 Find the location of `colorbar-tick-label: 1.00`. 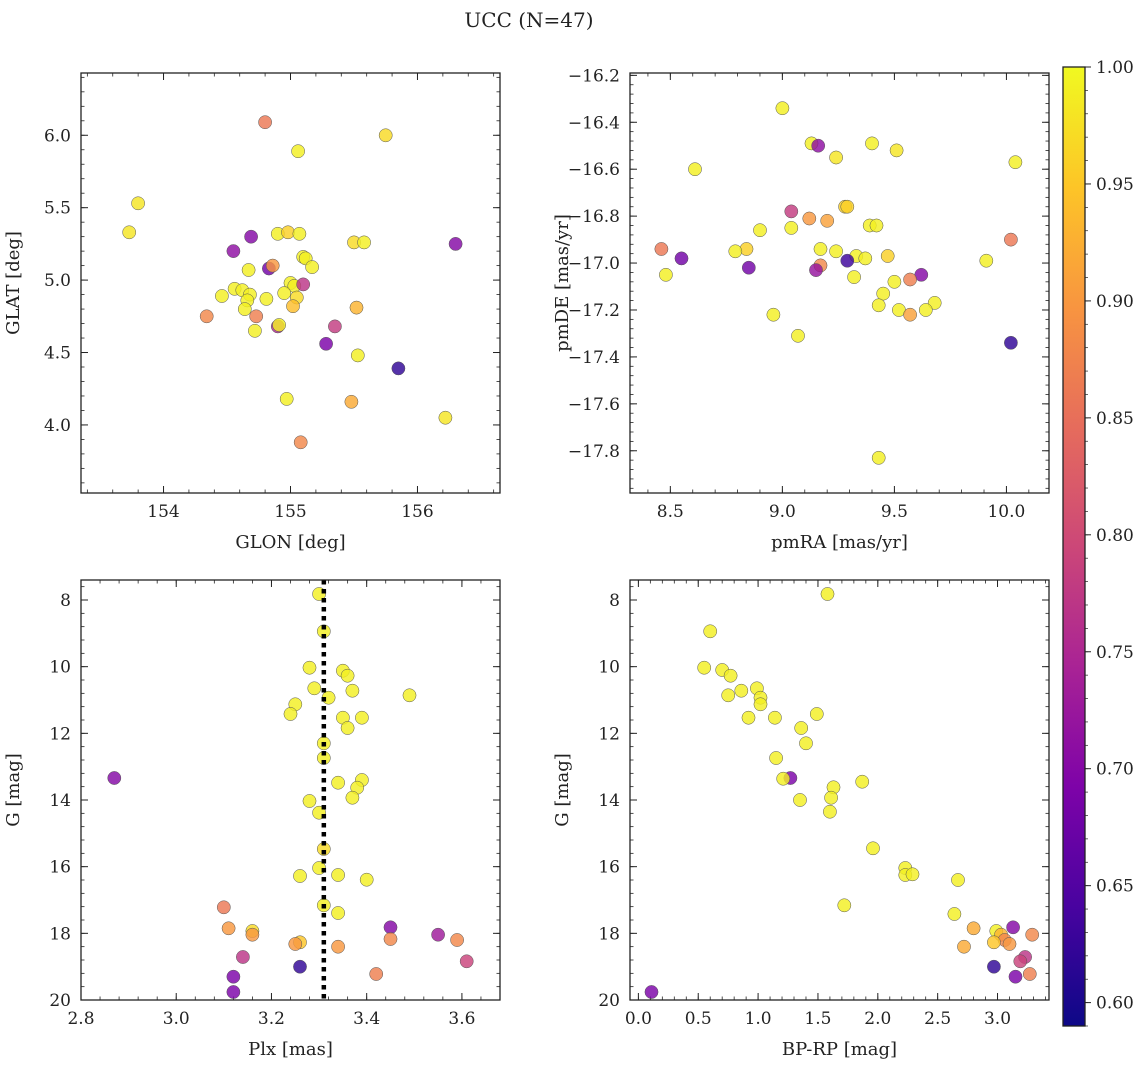

colorbar-tick-label: 1.00 is located at coordinates (1115, 68).